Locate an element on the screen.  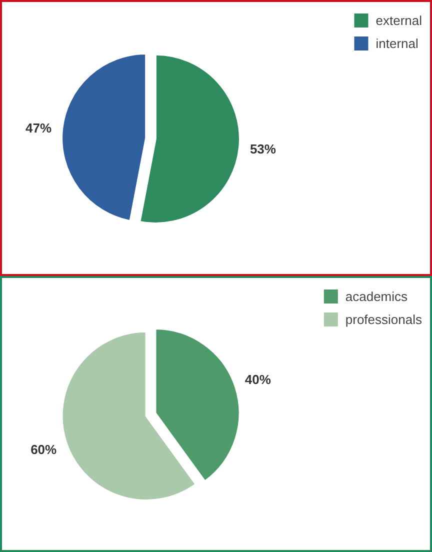
legend-label: internal is located at coordinates (397, 43).